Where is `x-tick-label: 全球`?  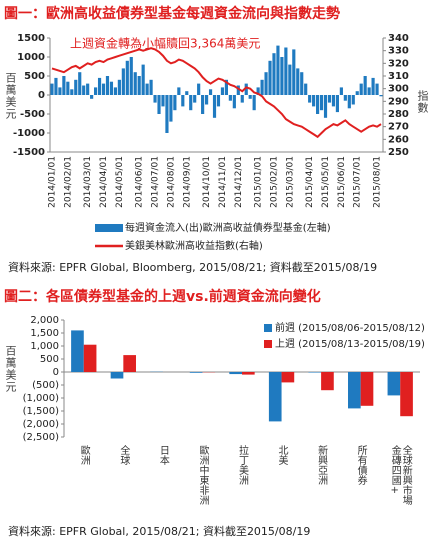
x-tick-label: 全球 is located at coordinates (123, 455).